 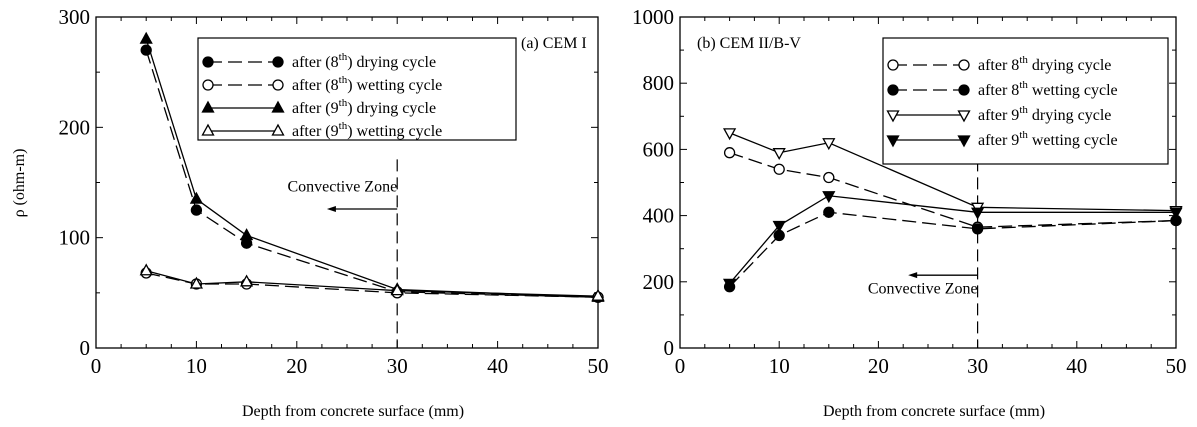 I want to click on legend-entry: after 8th drying cycle, so click(x=1044, y=64).